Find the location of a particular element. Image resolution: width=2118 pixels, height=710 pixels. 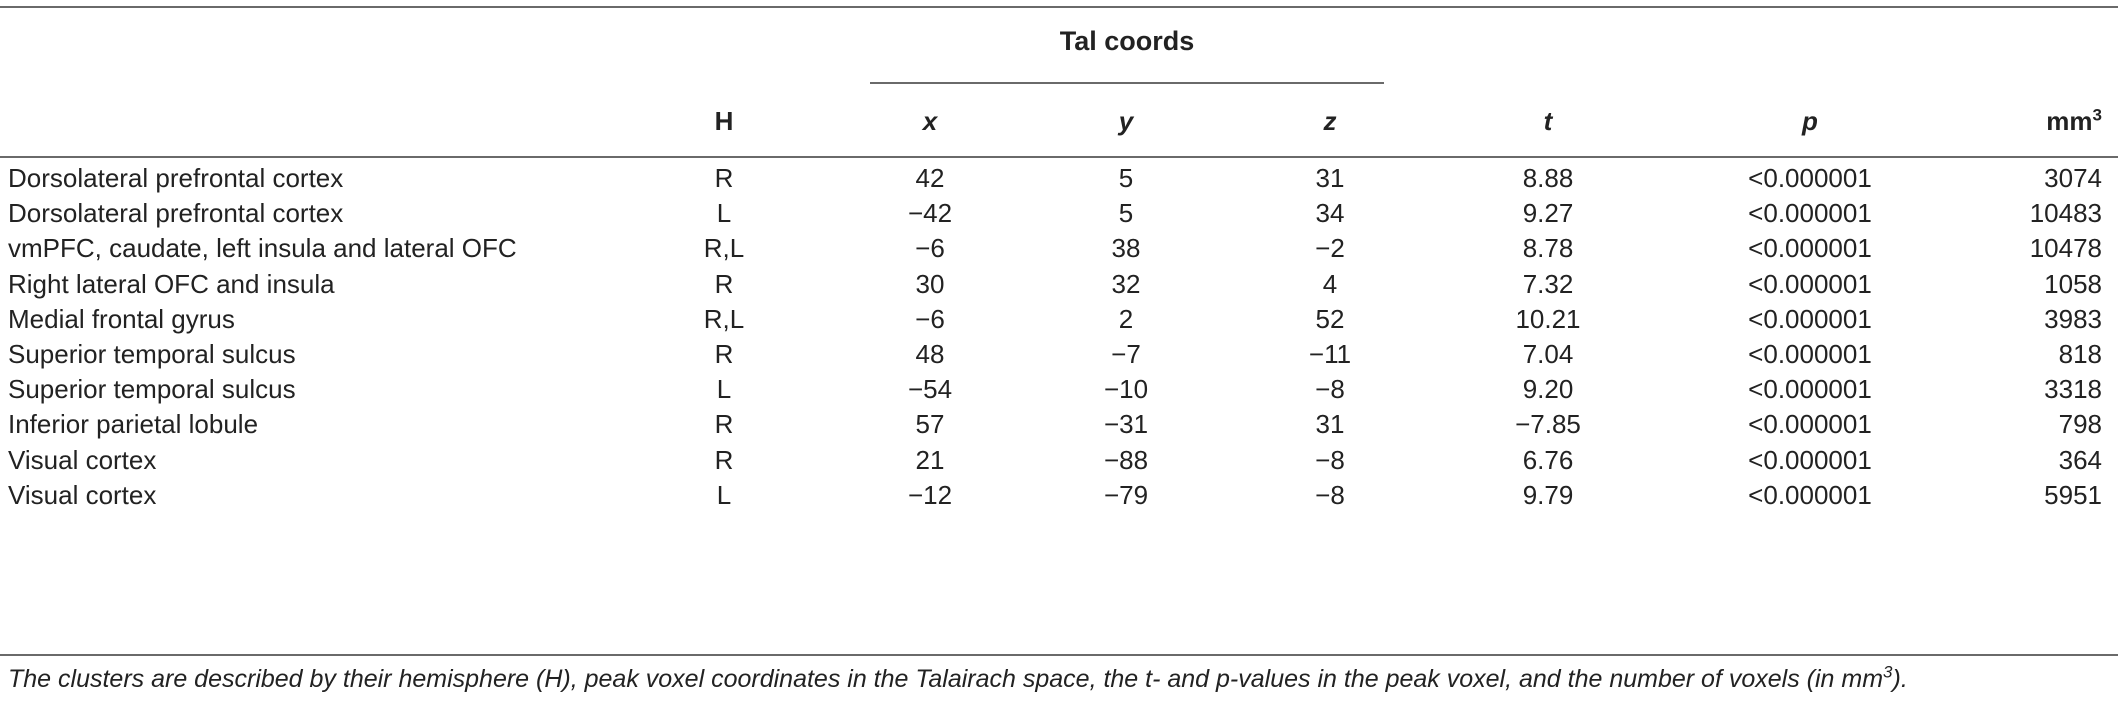

y-cell: 38 is located at coordinates (1126, 248).